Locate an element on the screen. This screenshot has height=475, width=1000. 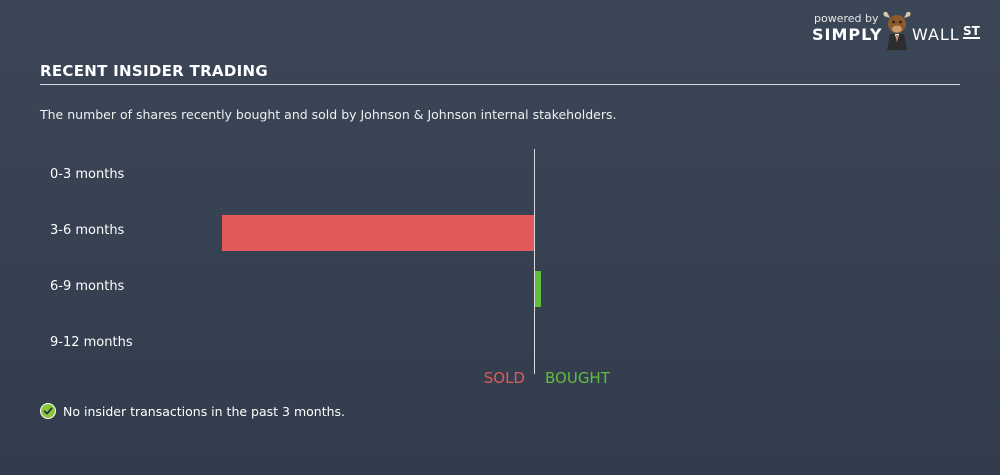
category-label: 9-12 months is located at coordinates (91, 342).